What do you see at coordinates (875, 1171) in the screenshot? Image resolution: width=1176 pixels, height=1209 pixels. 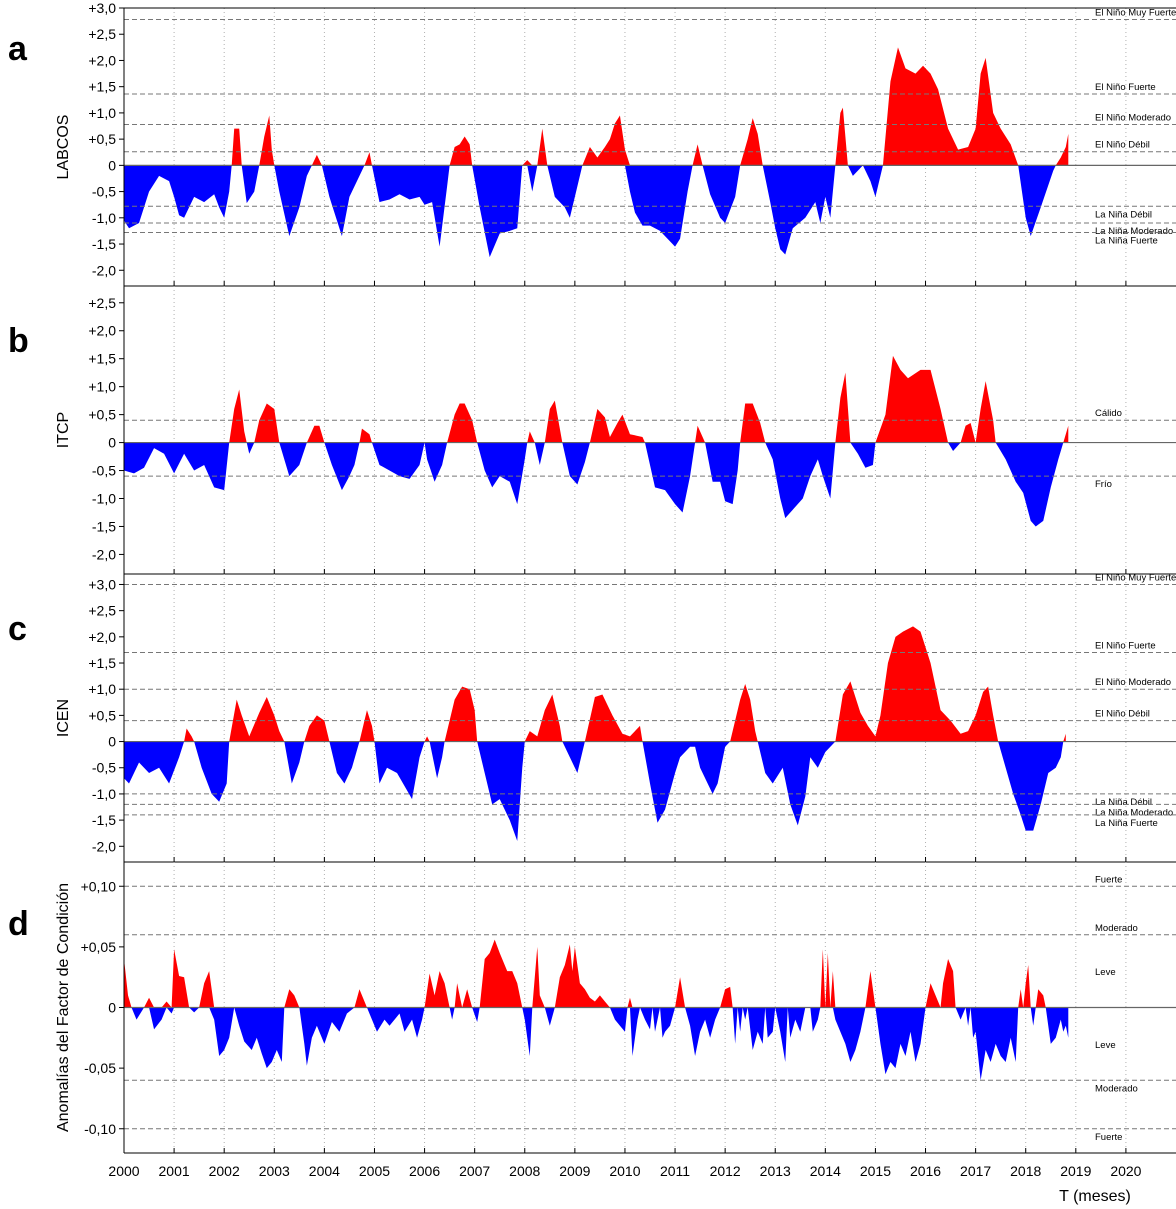 I see `x-tick-label: 2015` at bounding box center [875, 1171].